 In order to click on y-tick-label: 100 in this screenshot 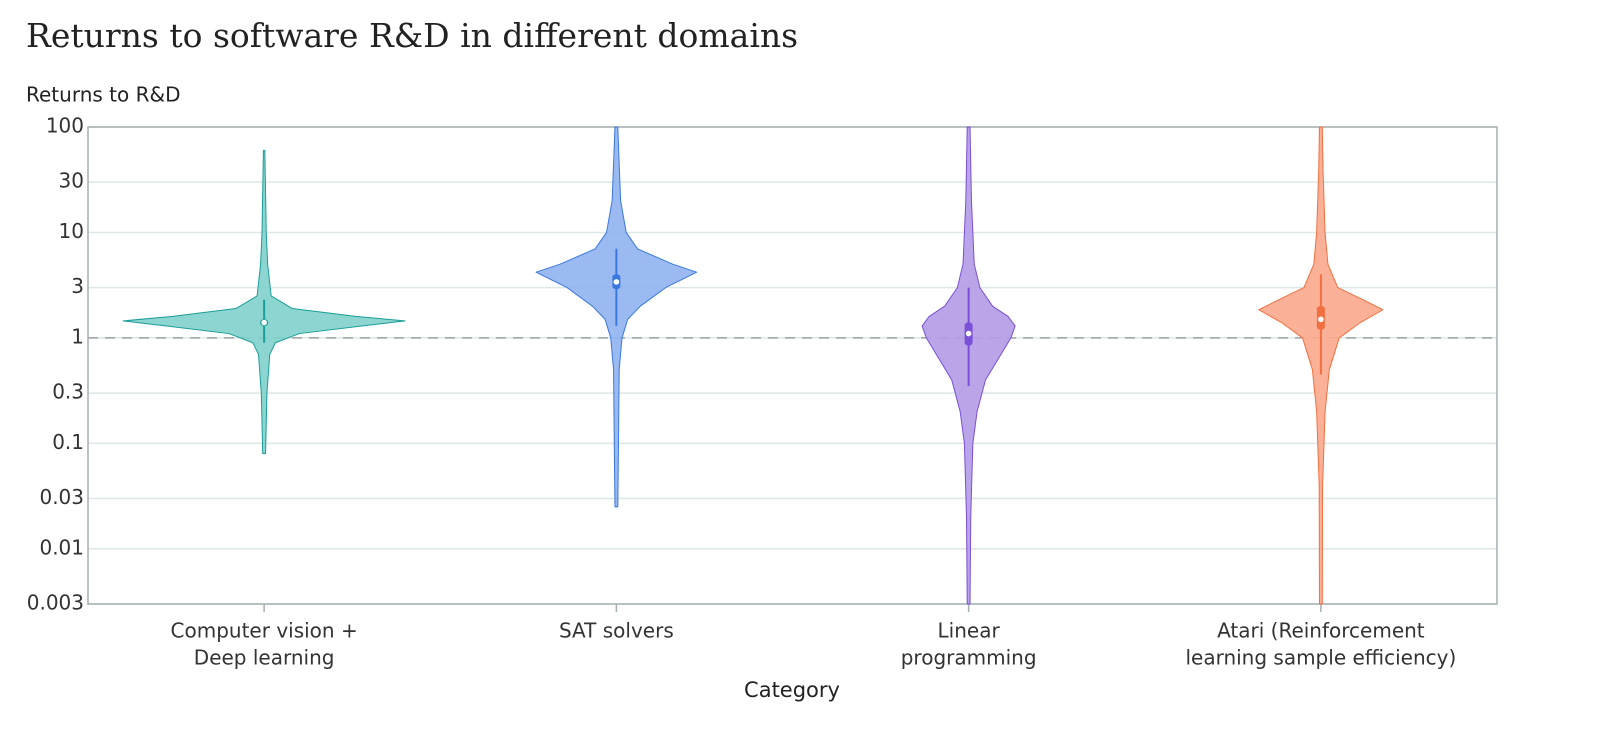, I will do `click(65, 126)`.